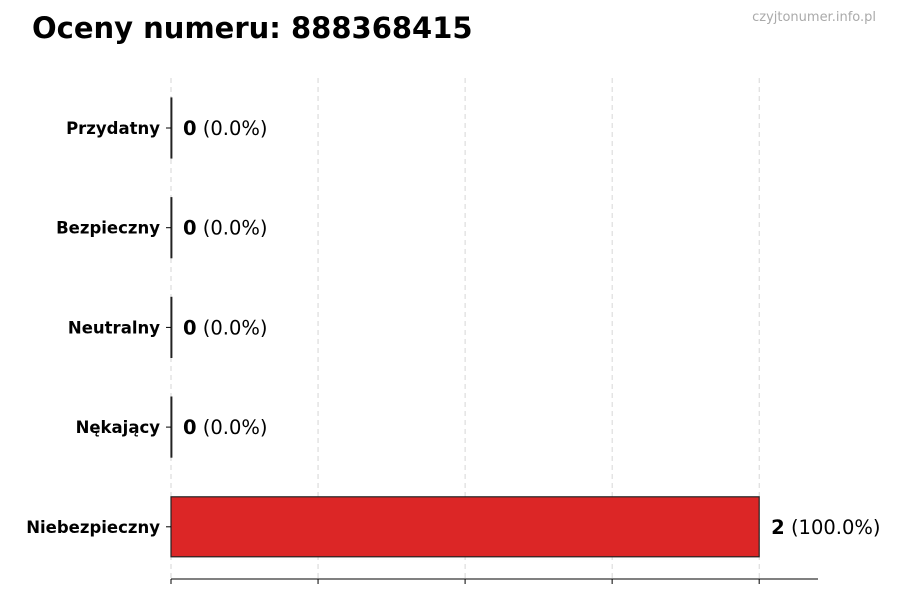 This screenshot has width=900, height=600. Describe the element at coordinates (118, 427) in the screenshot. I see `category-label: Nękający` at that location.